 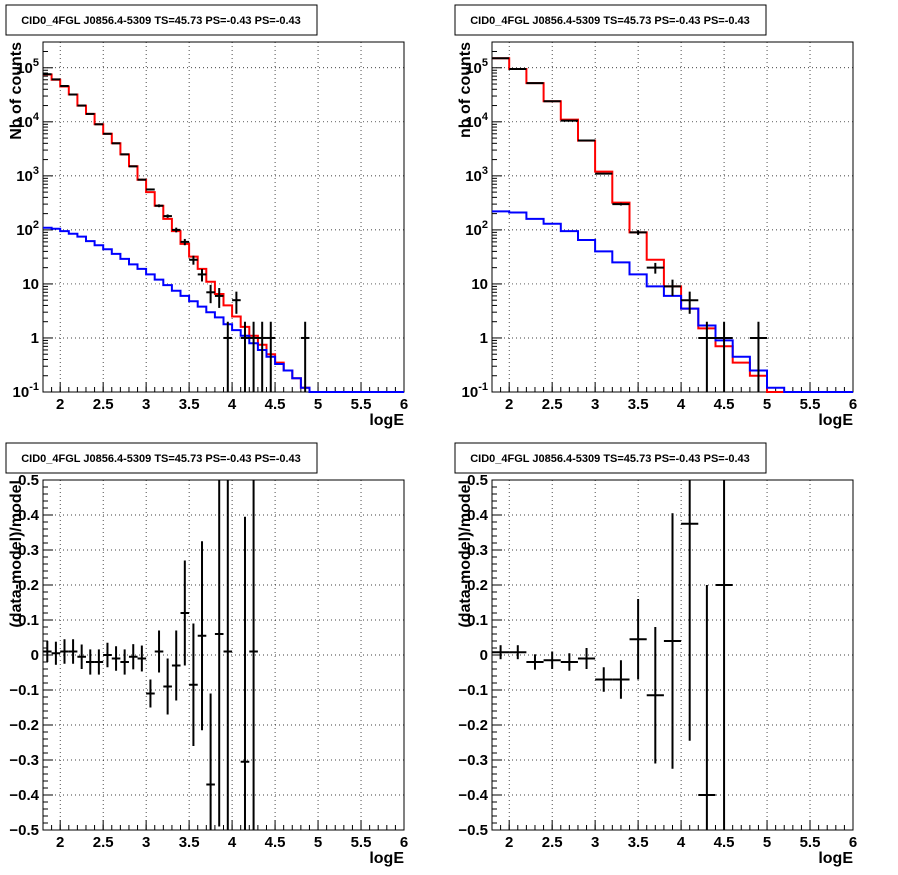 I want to click on title-box, so click(x=610, y=20).